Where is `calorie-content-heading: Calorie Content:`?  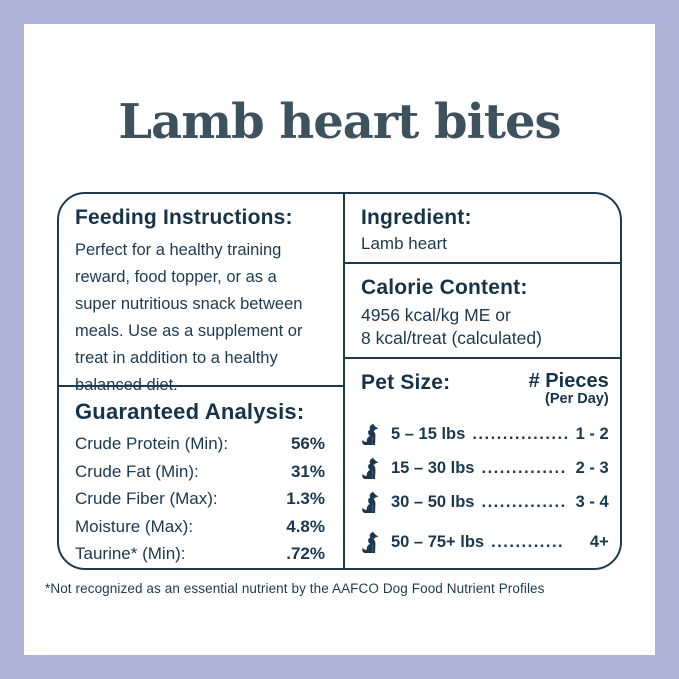 calorie-content-heading: Calorie Content: is located at coordinates (444, 287).